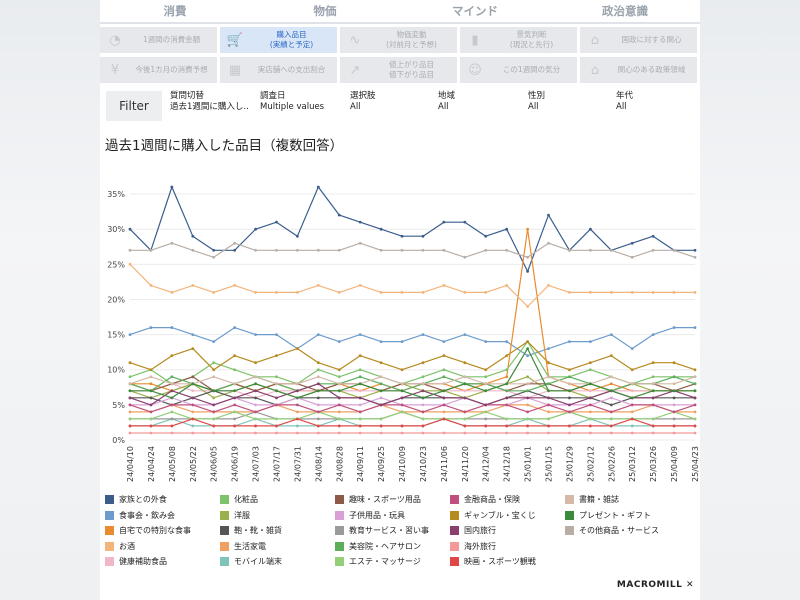 Image resolution: width=800 pixels, height=600 pixels. Describe the element at coordinates (473, 546) in the screenshot. I see `legend-item: 海外旅行` at that location.